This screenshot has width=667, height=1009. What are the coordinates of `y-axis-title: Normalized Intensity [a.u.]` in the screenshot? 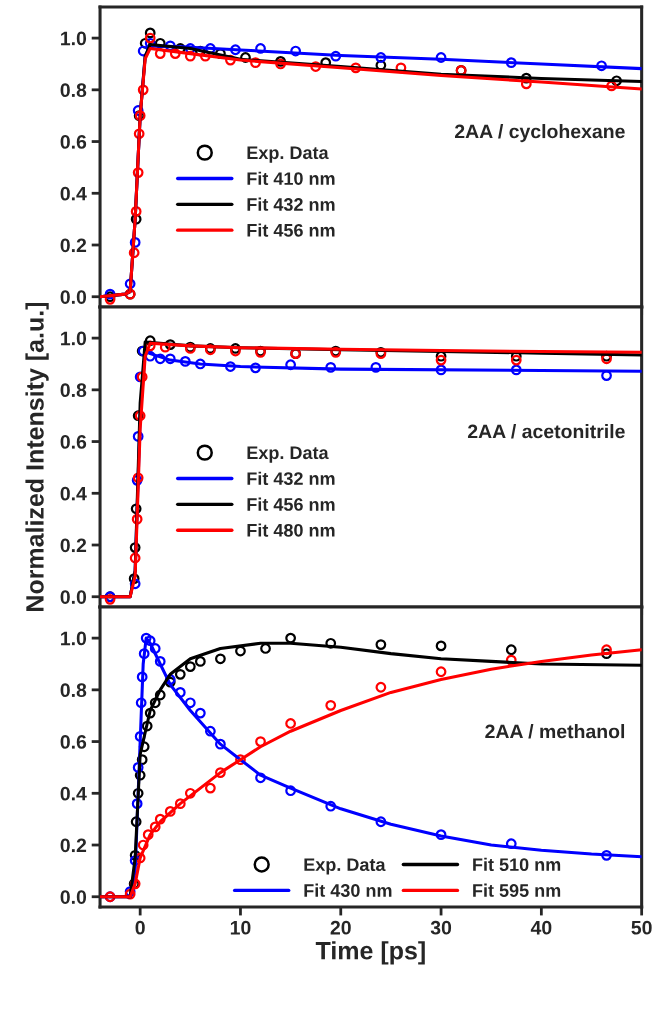 It's located at (37, 456).